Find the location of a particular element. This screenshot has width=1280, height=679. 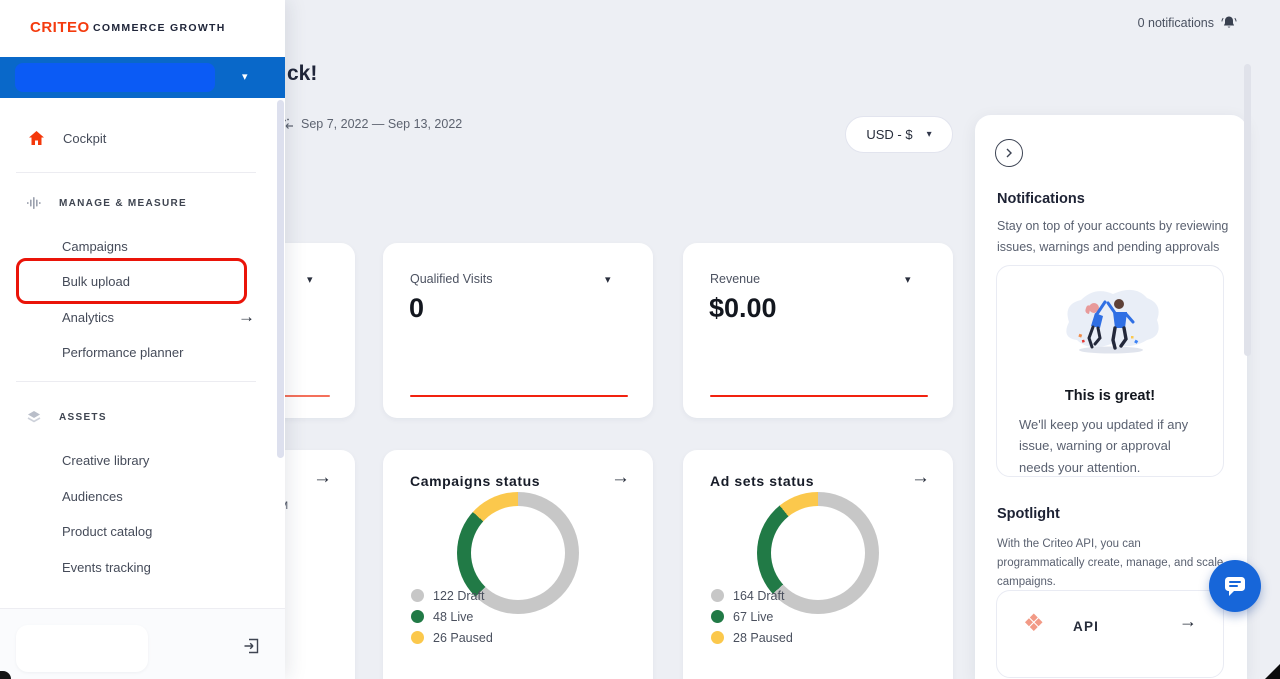

account-selector: ▾ is located at coordinates (142, 77).